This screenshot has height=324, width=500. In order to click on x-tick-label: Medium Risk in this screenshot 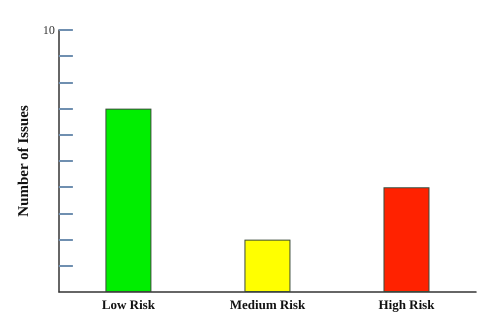, I will do `click(268, 304)`.